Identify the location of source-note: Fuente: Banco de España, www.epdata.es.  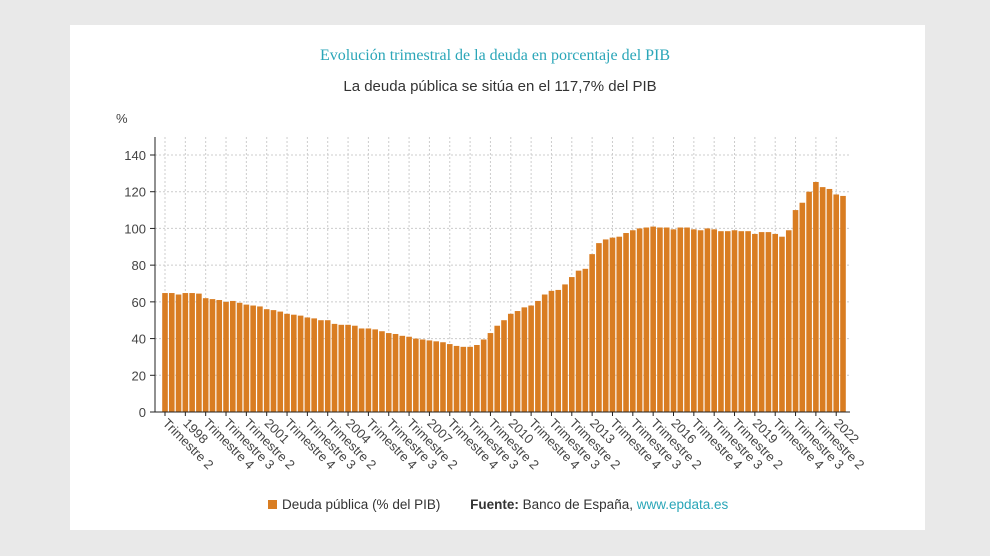
(599, 504).